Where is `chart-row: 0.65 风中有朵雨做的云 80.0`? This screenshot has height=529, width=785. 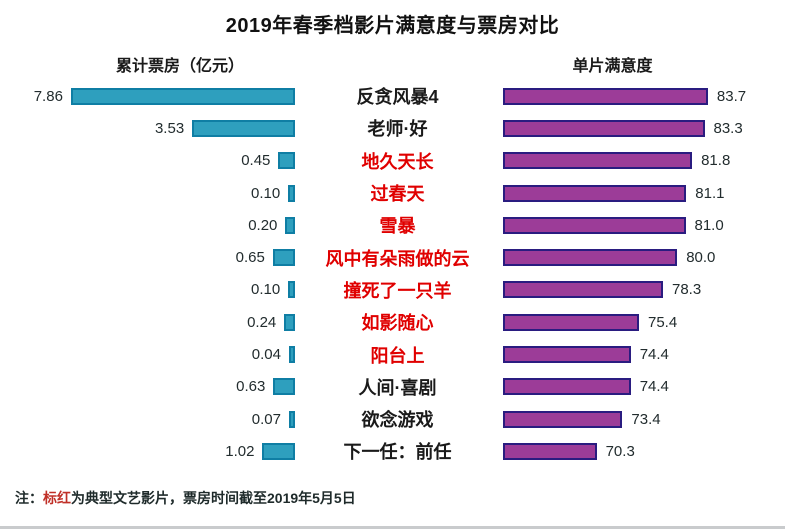
chart-row: 0.65 风中有朵雨做的云 80.0 is located at coordinates (392, 257).